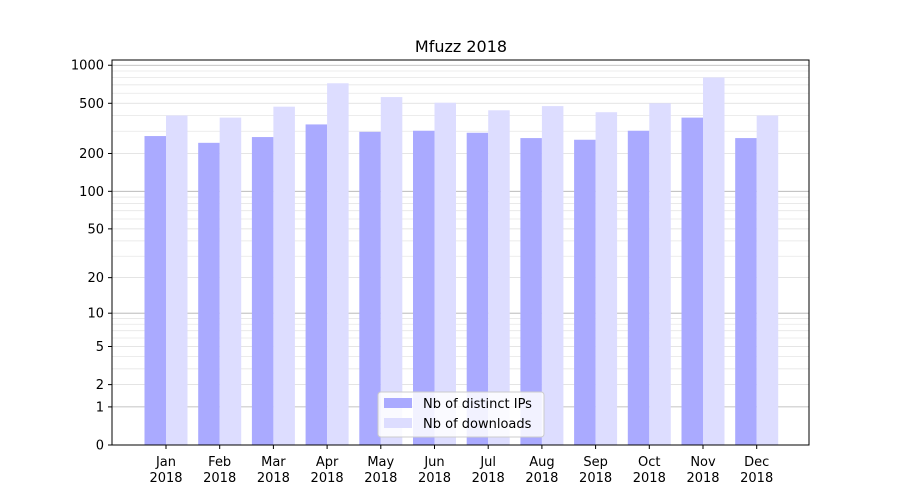 This screenshot has height=500, width=900. What do you see at coordinates (273, 462) in the screenshot?
I see `x-tick-label-month: Mar` at bounding box center [273, 462].